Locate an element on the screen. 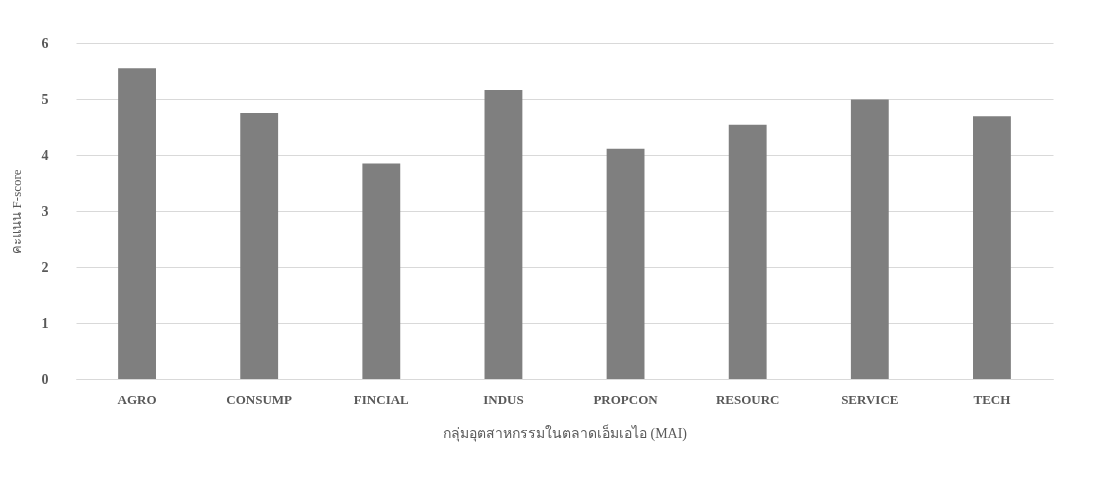 This screenshot has height=477, width=1094. x-tick-label: TECH is located at coordinates (992, 399).